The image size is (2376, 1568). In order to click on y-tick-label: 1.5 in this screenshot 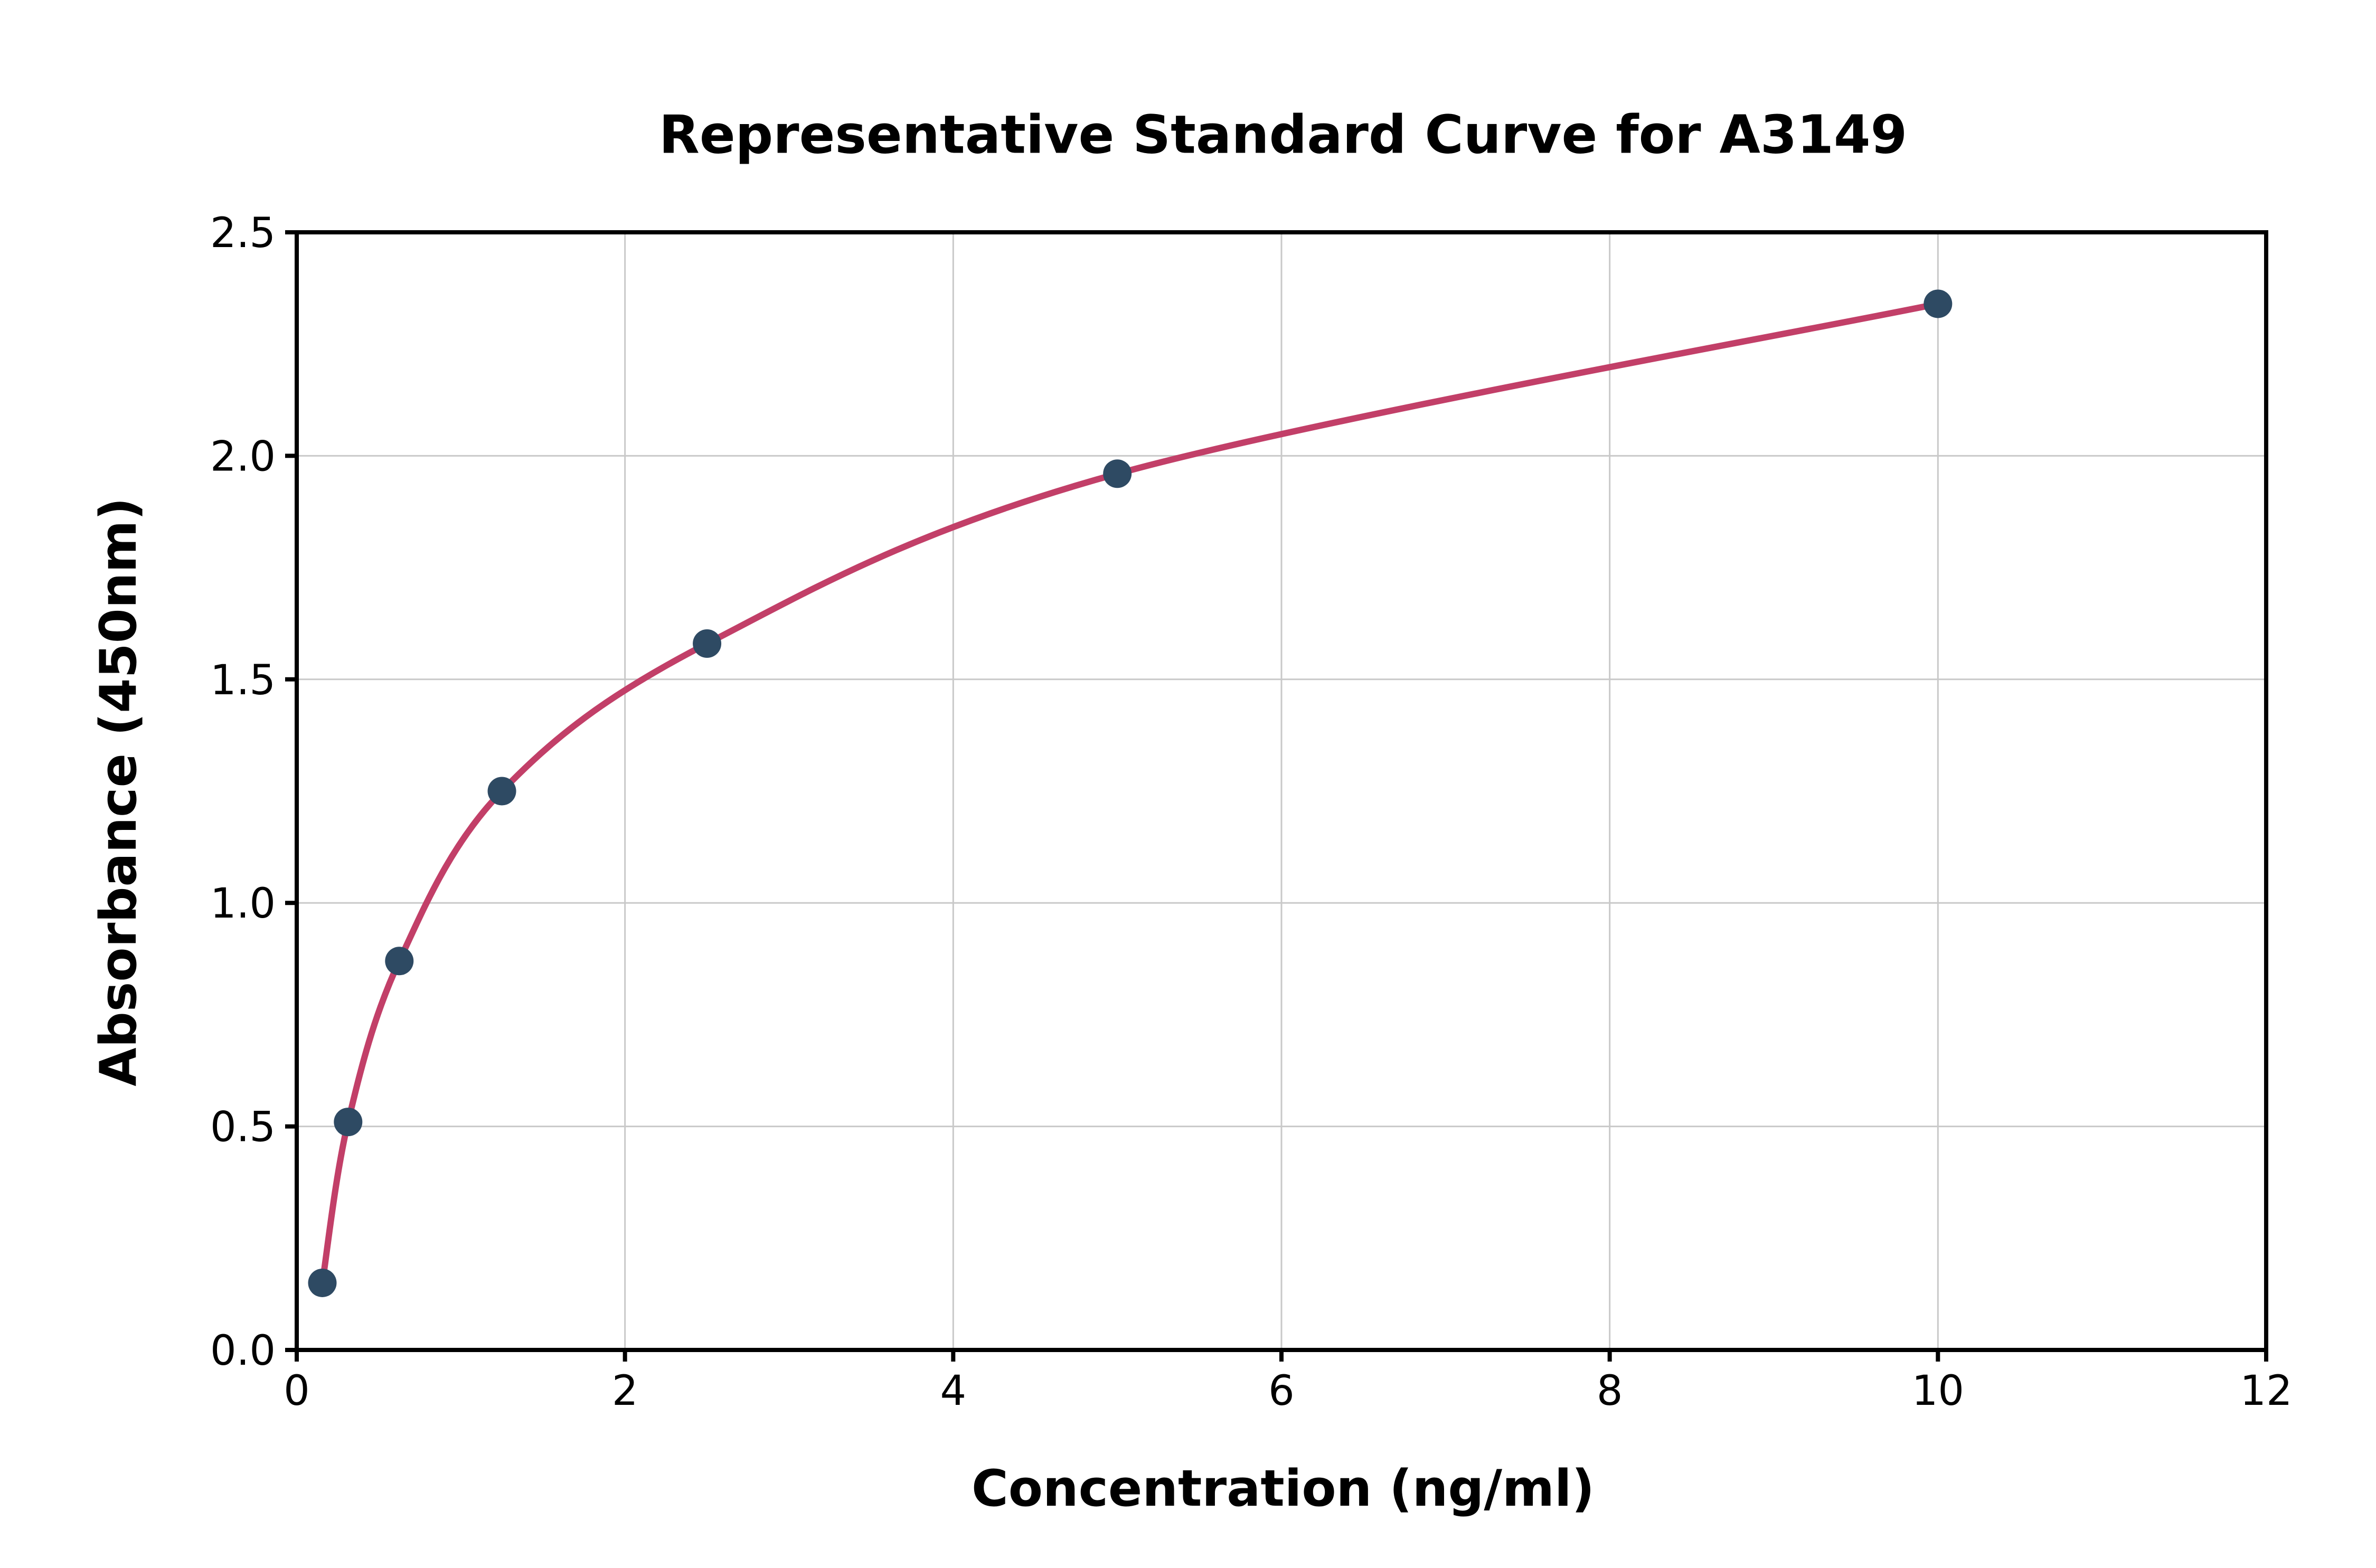, I will do `click(243, 680)`.